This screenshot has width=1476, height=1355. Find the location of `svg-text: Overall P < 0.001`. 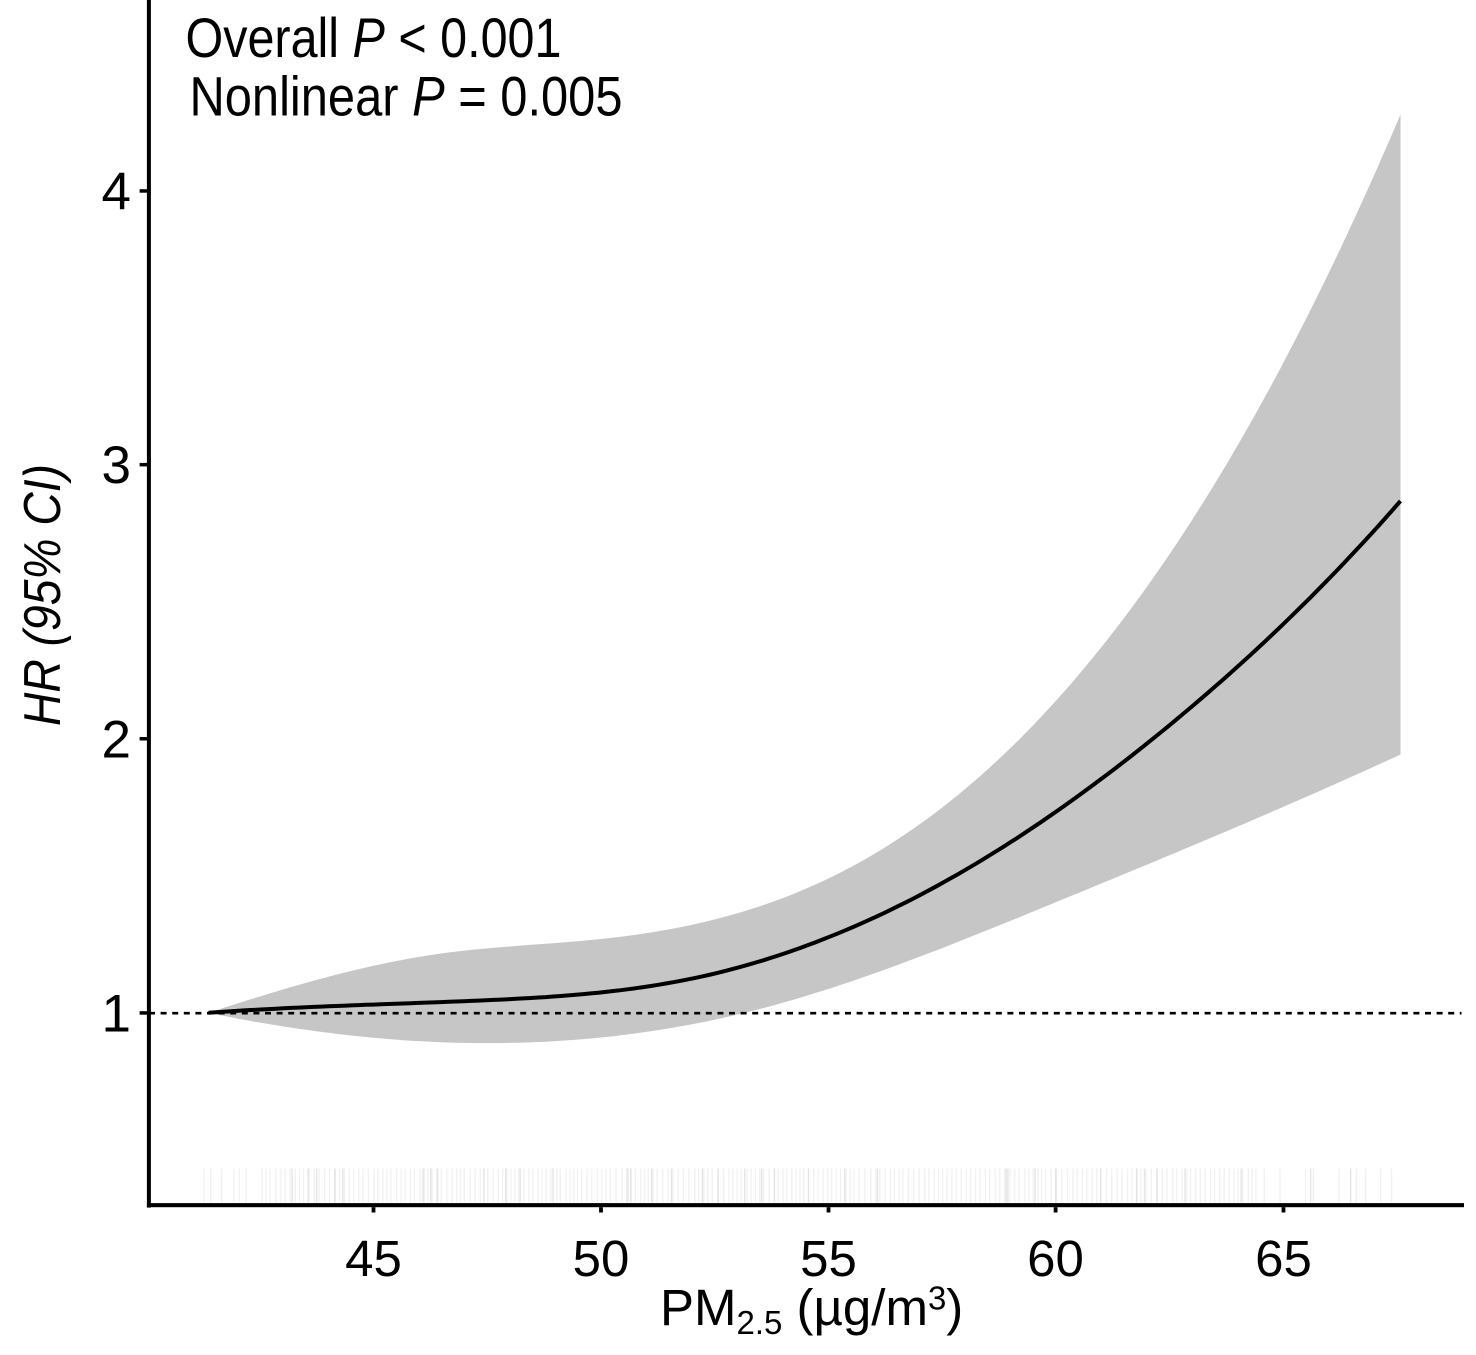

svg-text: Overall P < 0.001 is located at coordinates (374, 37).